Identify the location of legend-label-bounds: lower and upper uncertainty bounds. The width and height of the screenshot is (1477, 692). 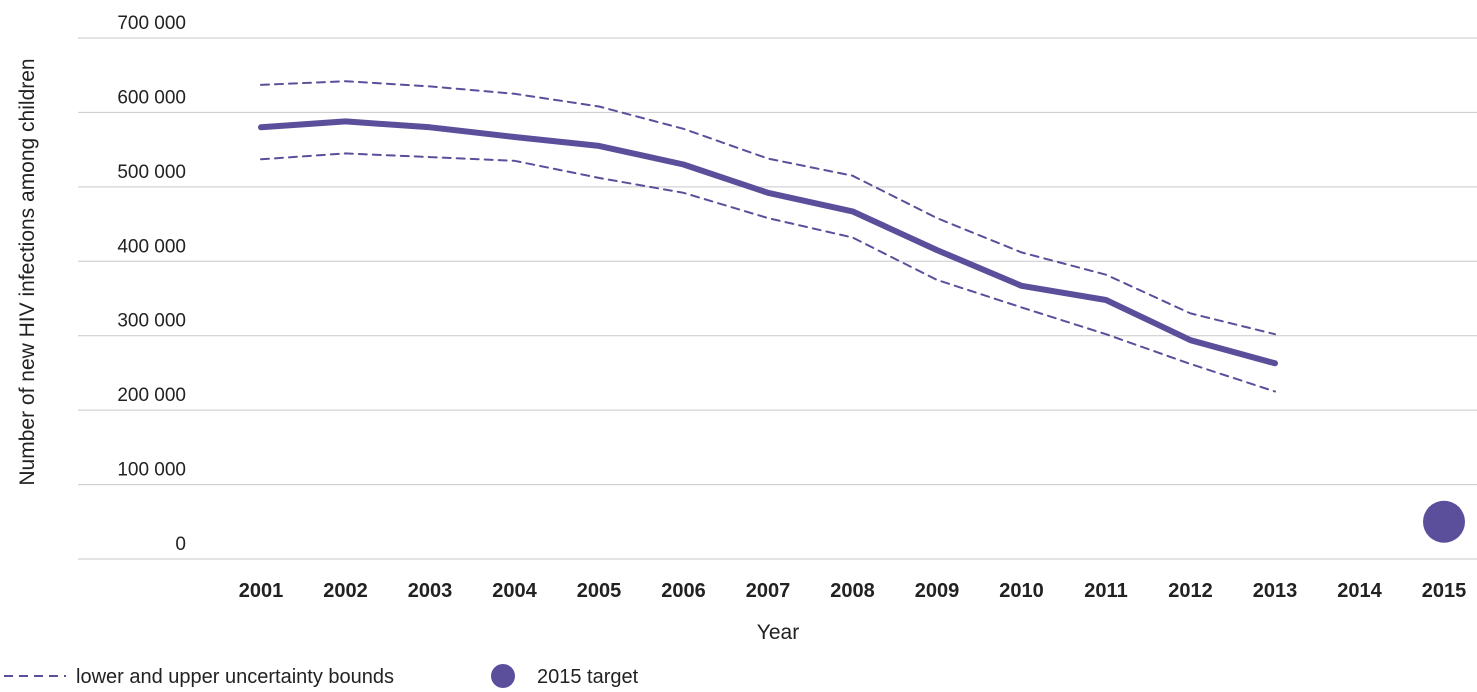
(235, 677).